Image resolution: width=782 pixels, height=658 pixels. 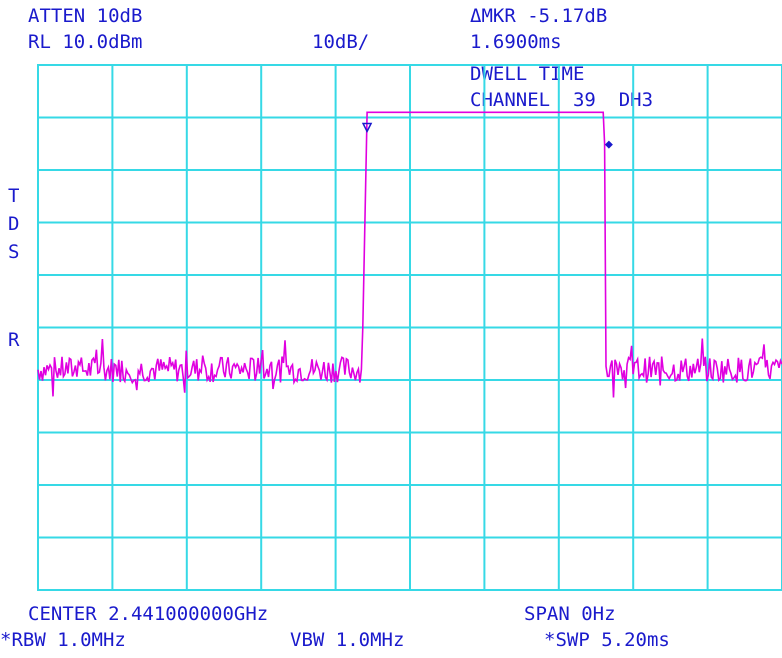 I want to click on reference-marker-triangle, so click(x=367, y=128).